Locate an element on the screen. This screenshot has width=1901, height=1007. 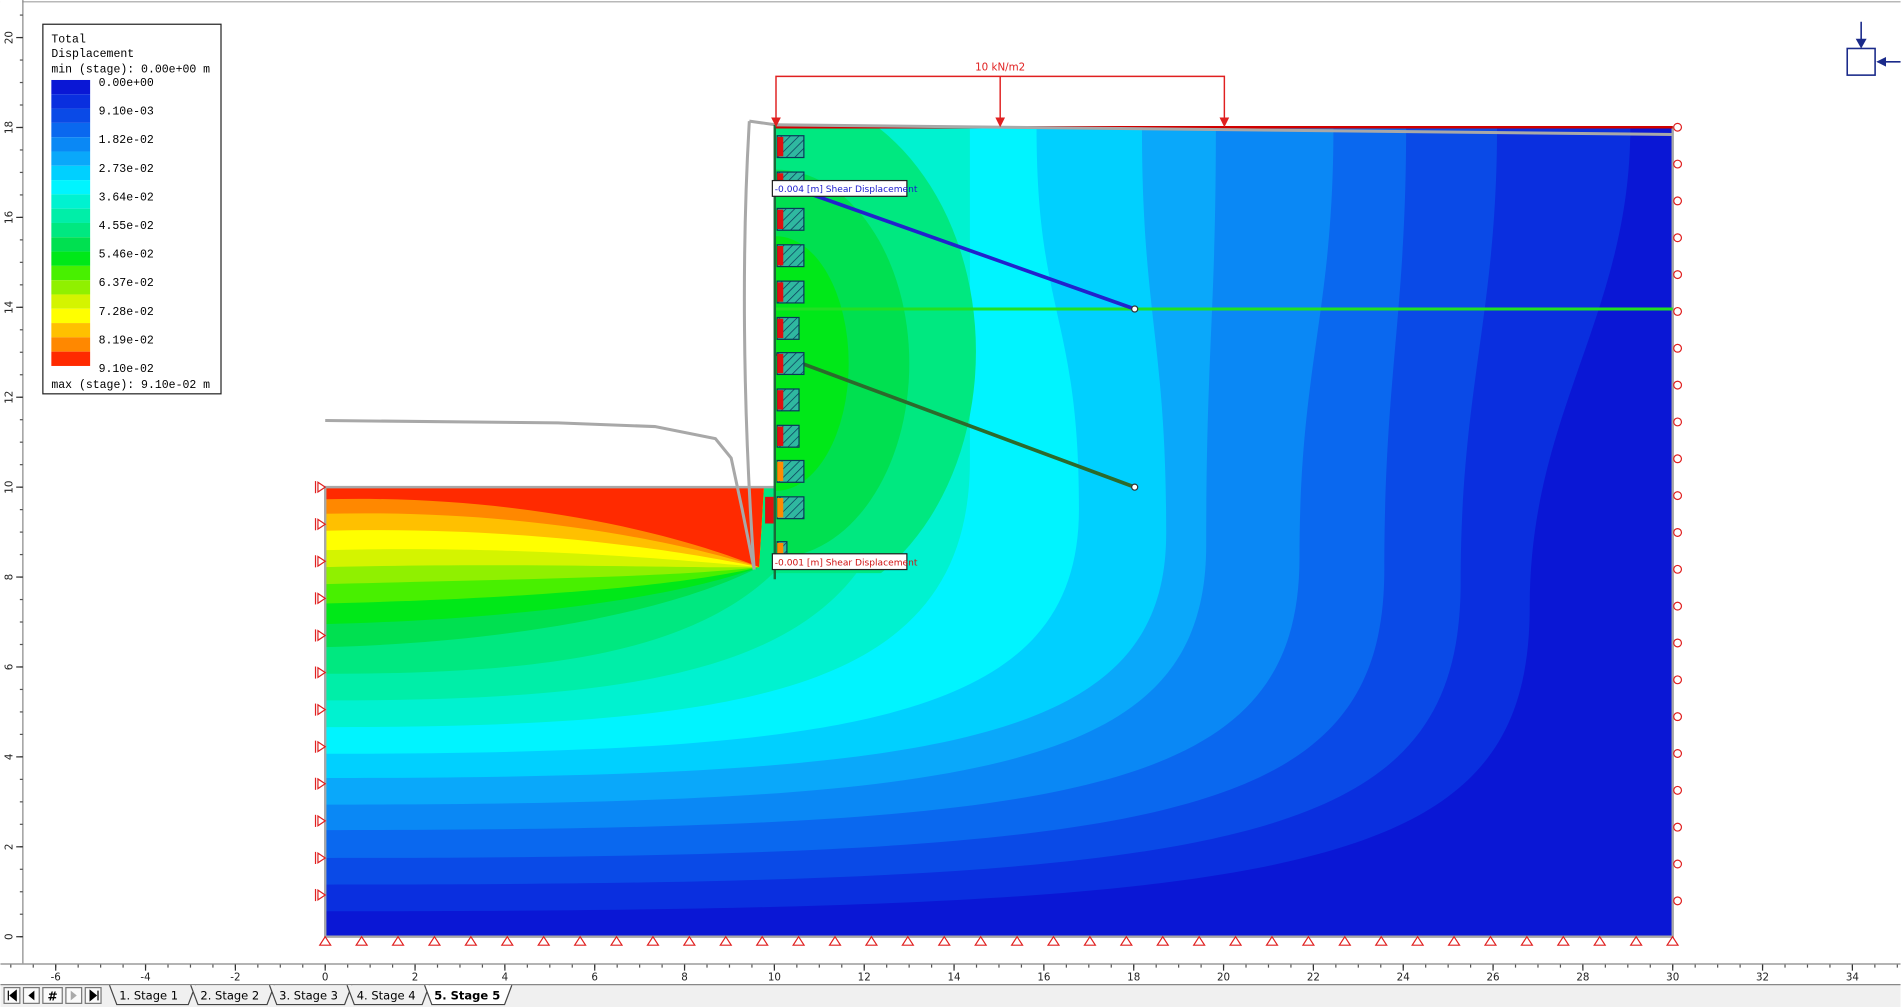
stage-tab: 4. Stage 4 is located at coordinates (388, 995).